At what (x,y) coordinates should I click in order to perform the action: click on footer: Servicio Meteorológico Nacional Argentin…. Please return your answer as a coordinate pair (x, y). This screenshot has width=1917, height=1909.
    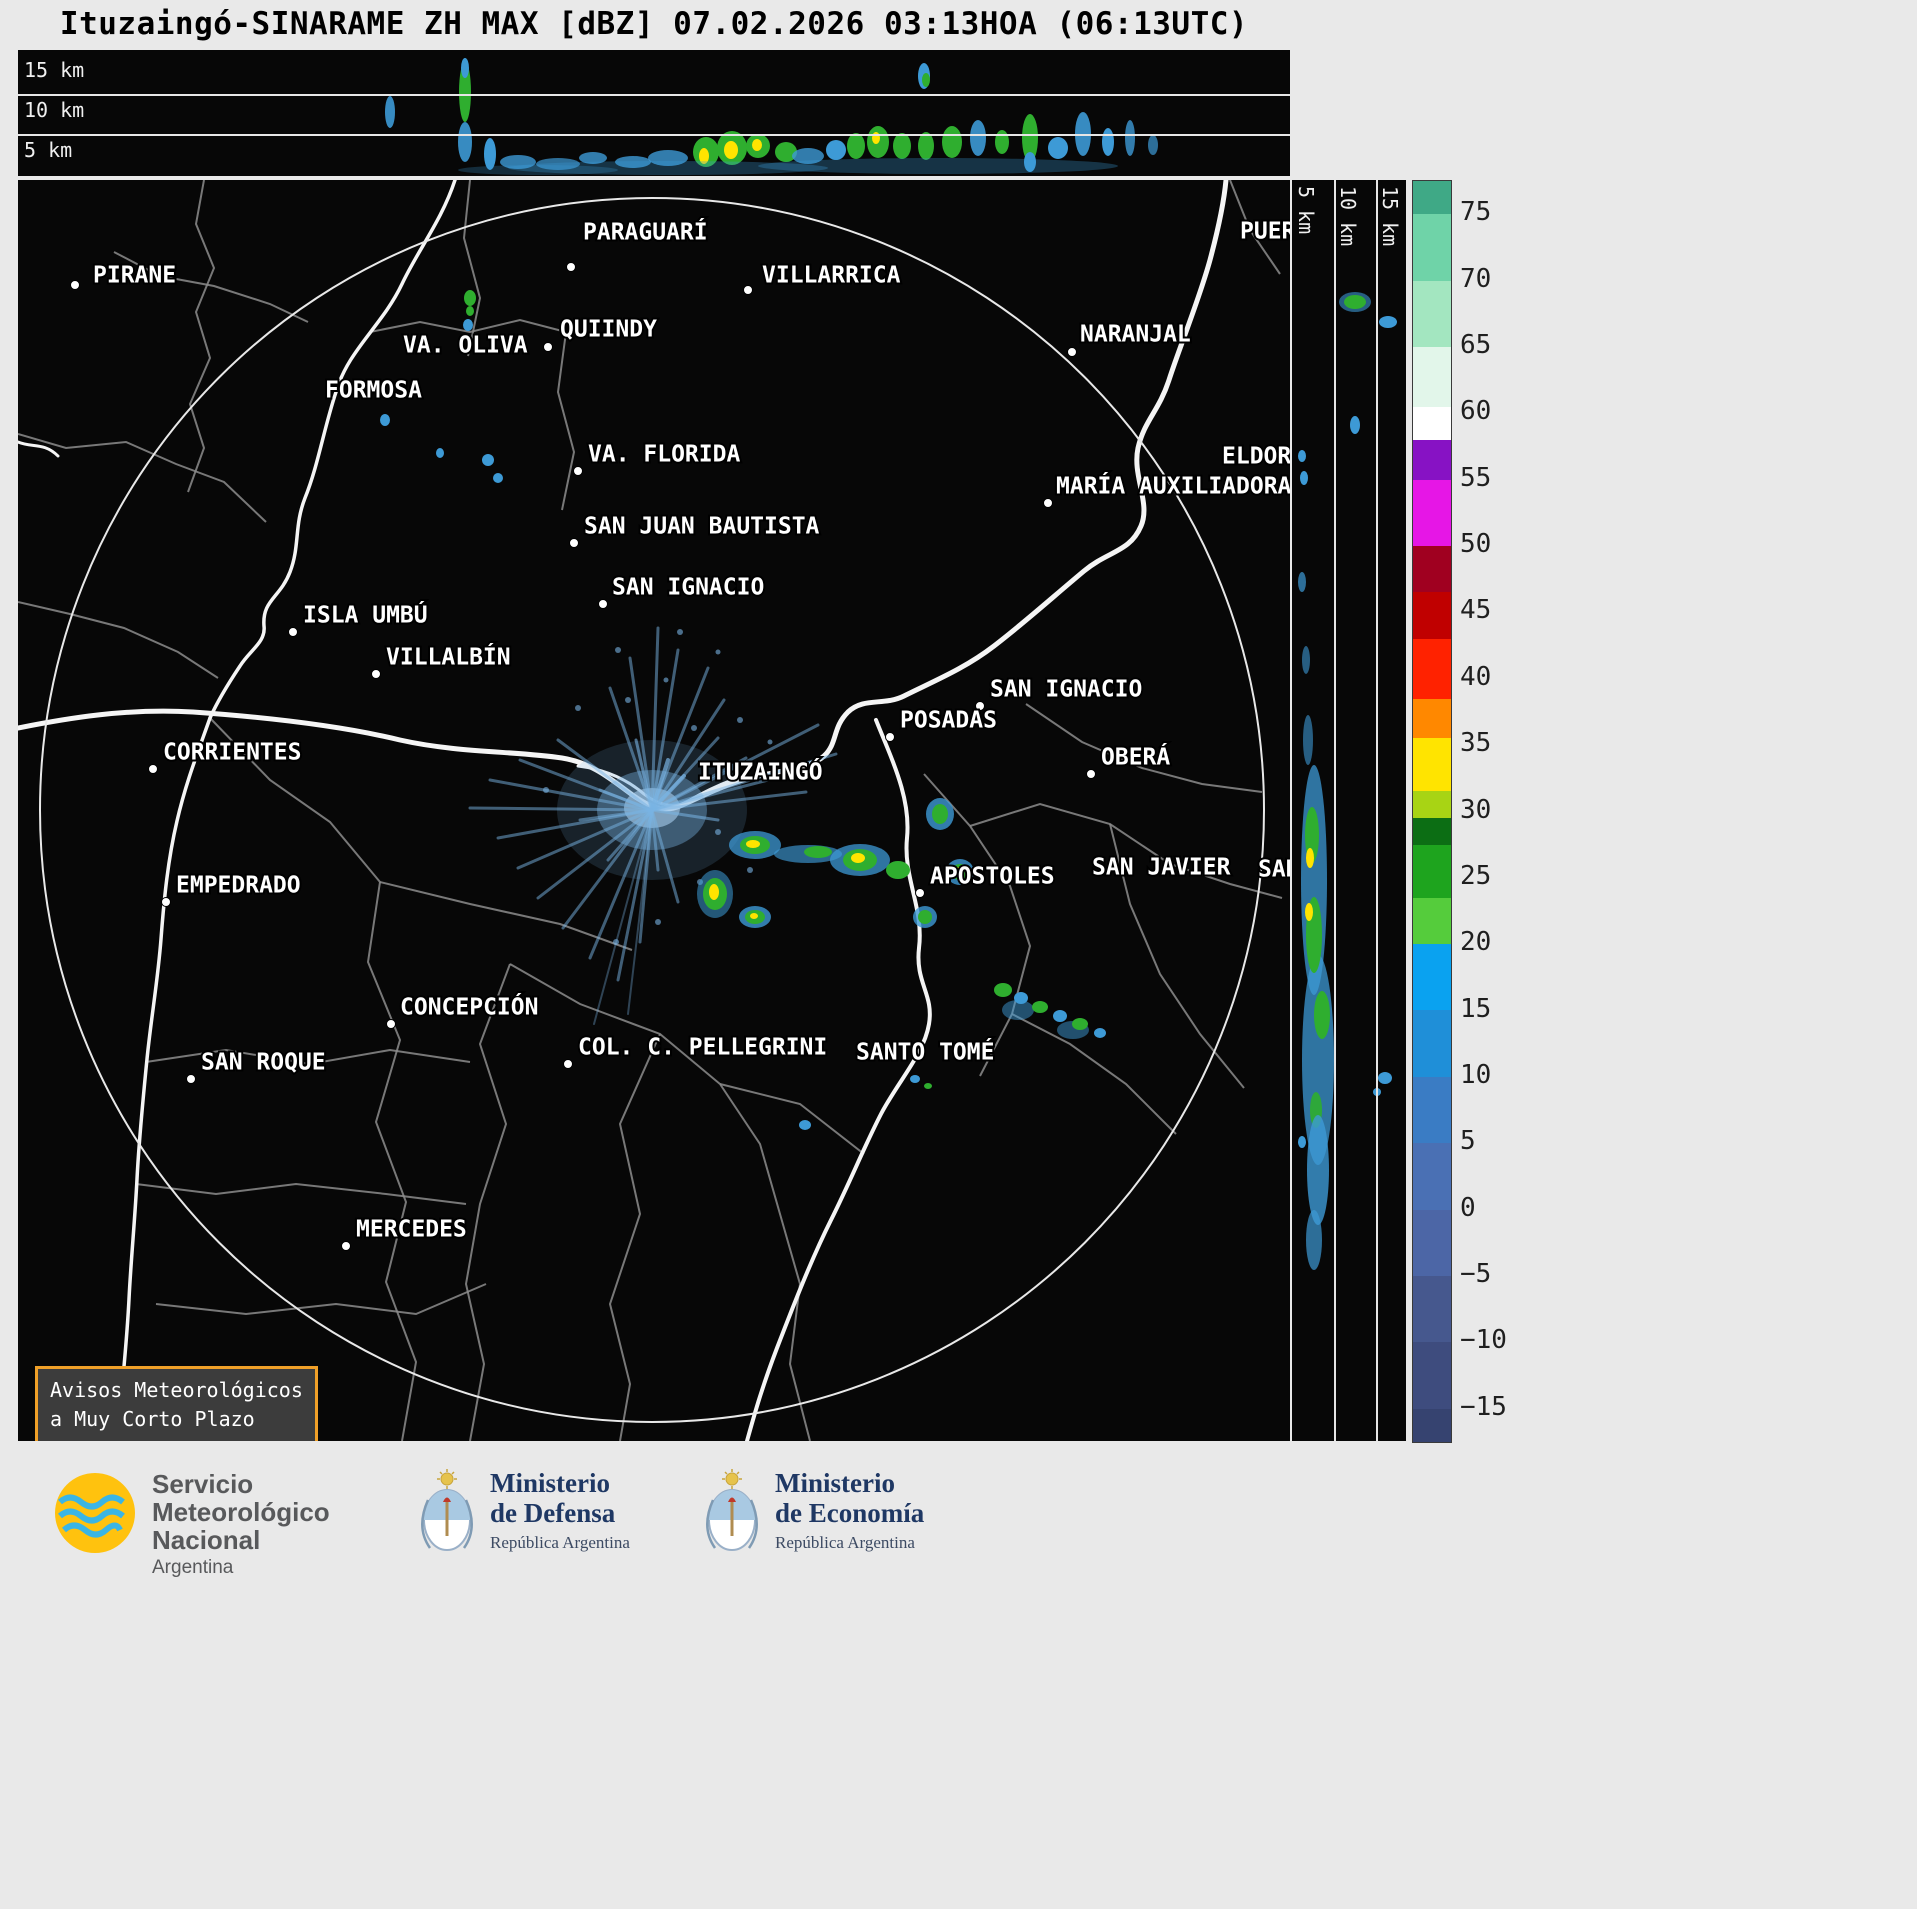
    Looking at the image, I should click on (958, 1528).